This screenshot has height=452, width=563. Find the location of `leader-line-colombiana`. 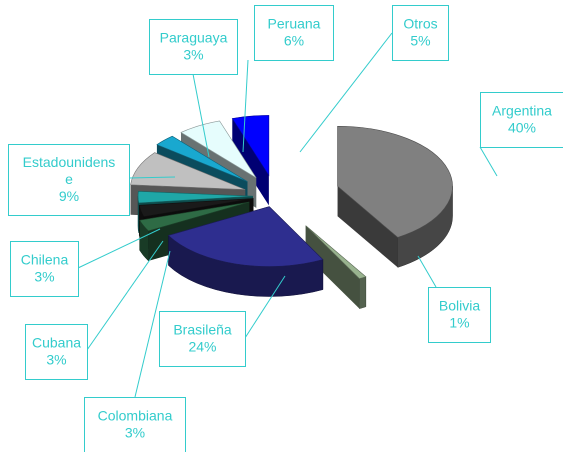

leader-line-colombiana is located at coordinates (152, 324).